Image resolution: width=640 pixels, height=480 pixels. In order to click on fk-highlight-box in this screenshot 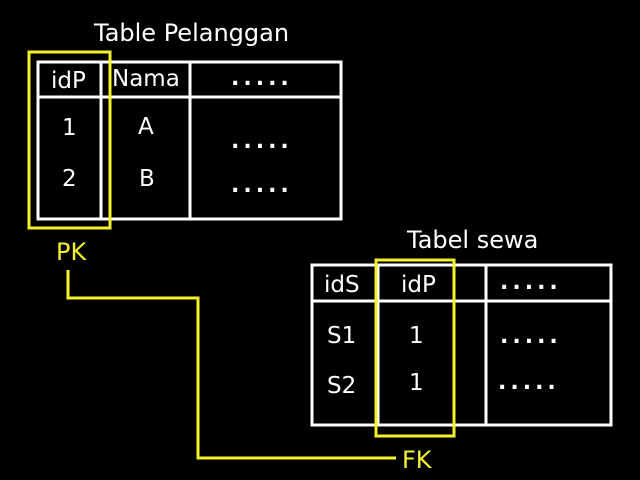, I will do `click(415, 348)`.